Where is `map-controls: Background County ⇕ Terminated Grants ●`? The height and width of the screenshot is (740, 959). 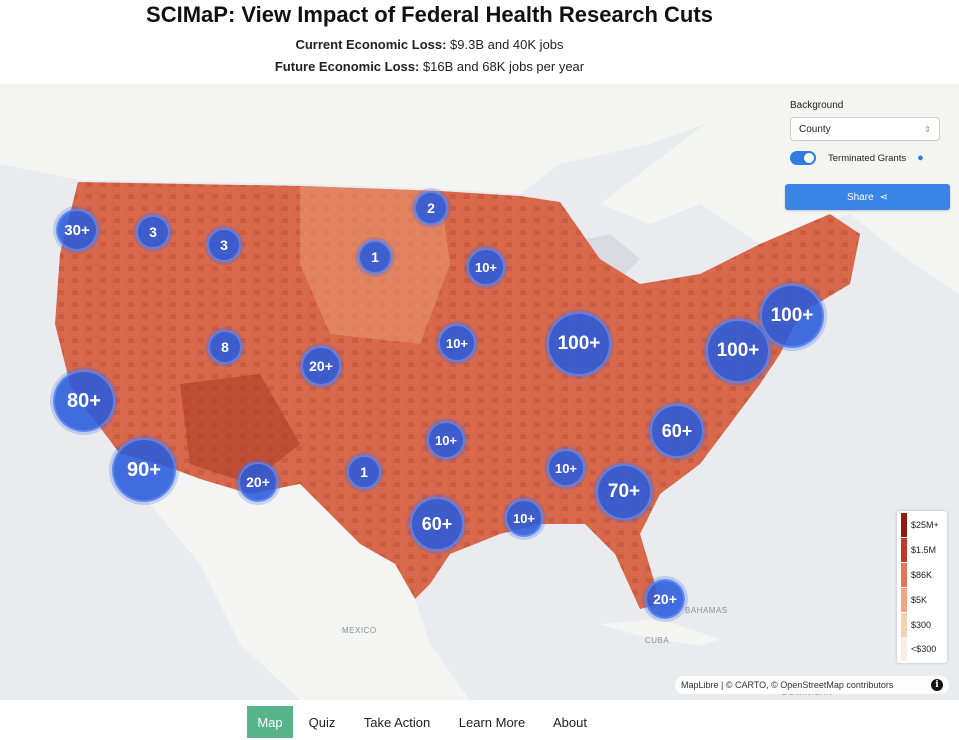 map-controls: Background County ⇕ Terminated Grants ● is located at coordinates (870, 132).